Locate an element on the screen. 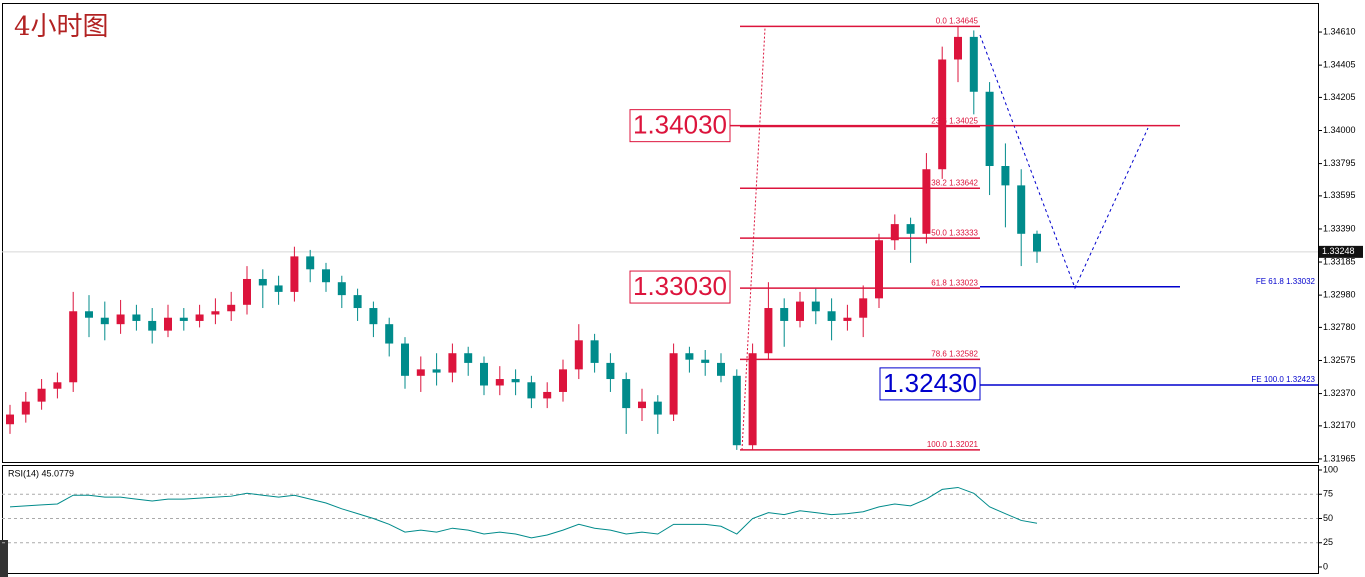 This screenshot has width=1365, height=577. fib-level-label: 0.0 1.34645 is located at coordinates (957, 21).